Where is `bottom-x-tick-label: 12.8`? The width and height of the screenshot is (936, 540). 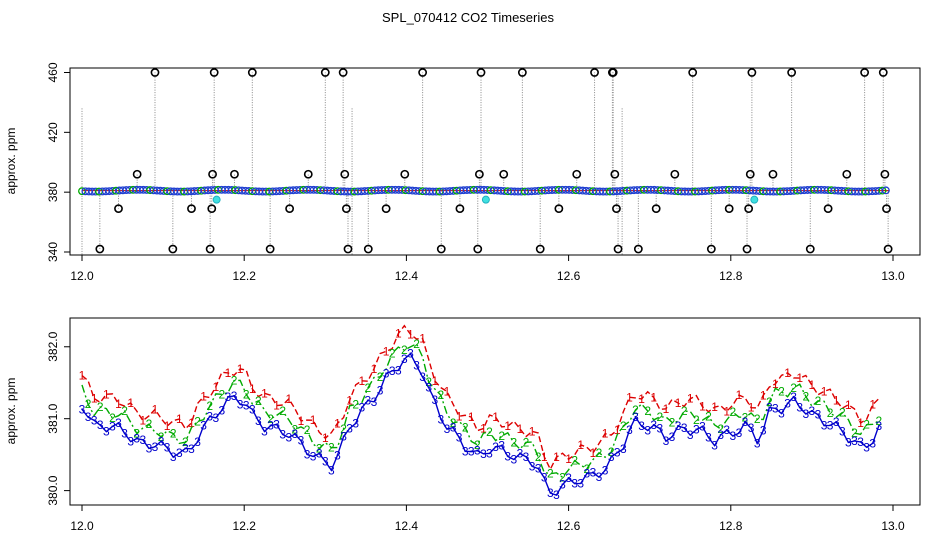
bottom-x-tick-label: 12.8 is located at coordinates (731, 526).